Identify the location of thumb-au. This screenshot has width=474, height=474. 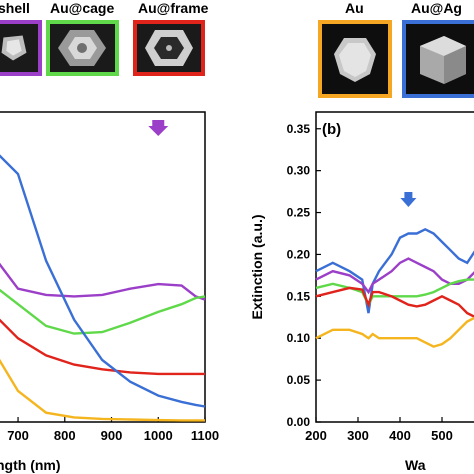
(355, 59).